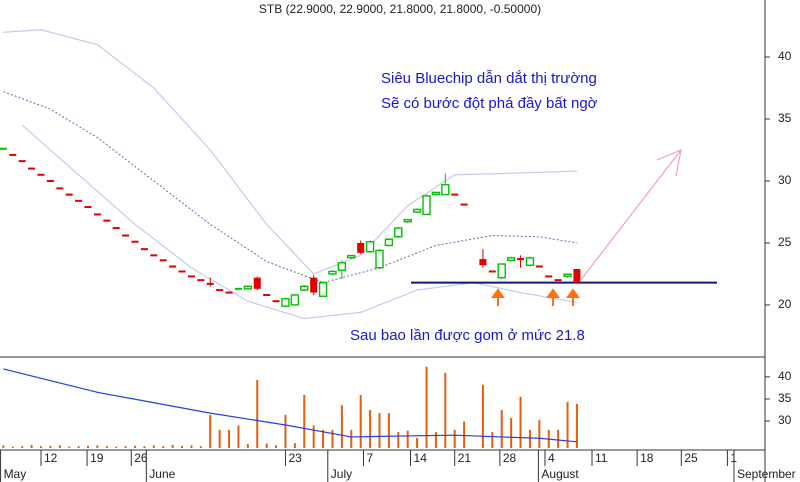 The image size is (800, 482). What do you see at coordinates (601, 458) in the screenshot?
I see `x-tick-label: 11` at bounding box center [601, 458].